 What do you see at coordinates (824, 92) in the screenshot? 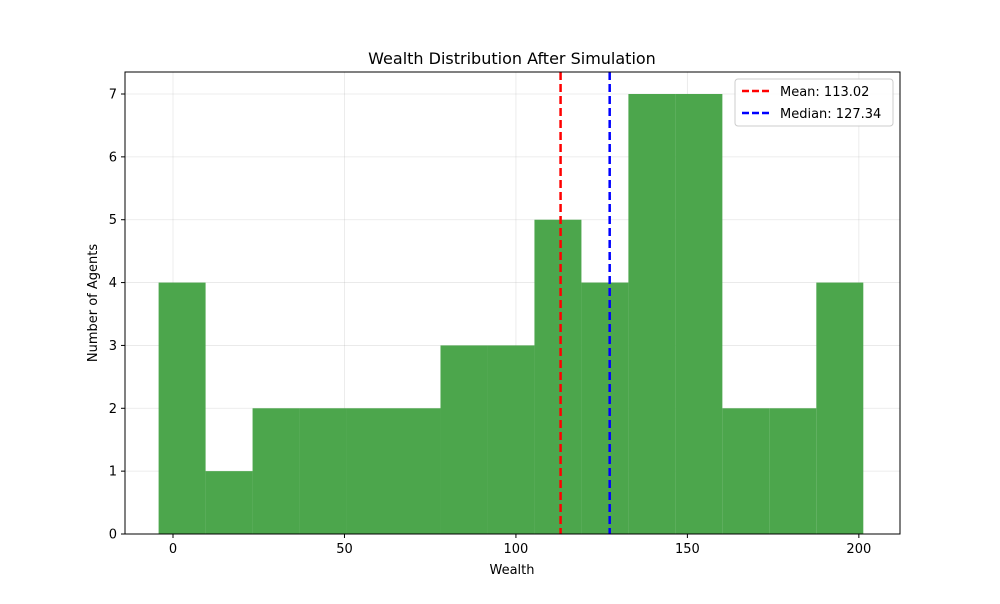
I see `legend-label: Mean: 113.02` at bounding box center [824, 92].